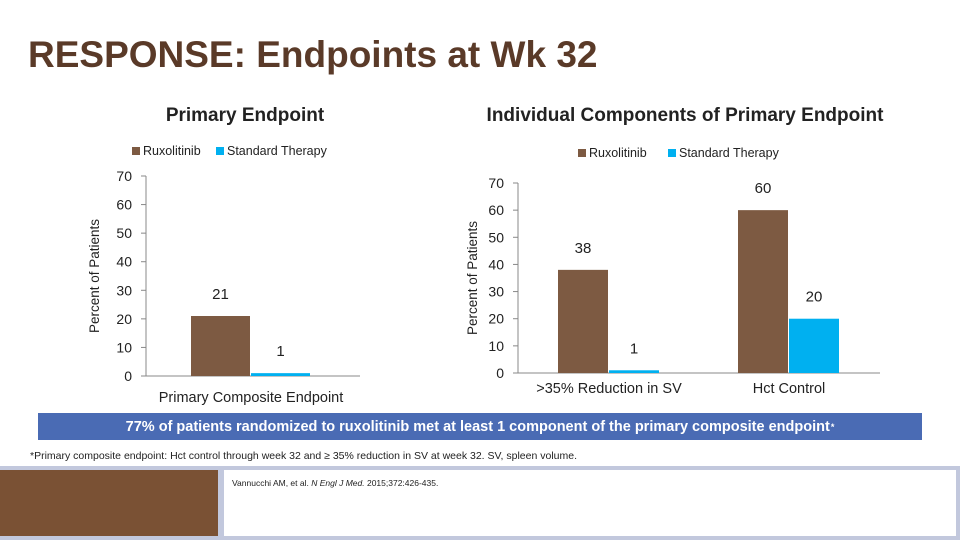 This screenshot has width=960, height=540. I want to click on chart-title: Primary Endpoint, so click(245, 115).